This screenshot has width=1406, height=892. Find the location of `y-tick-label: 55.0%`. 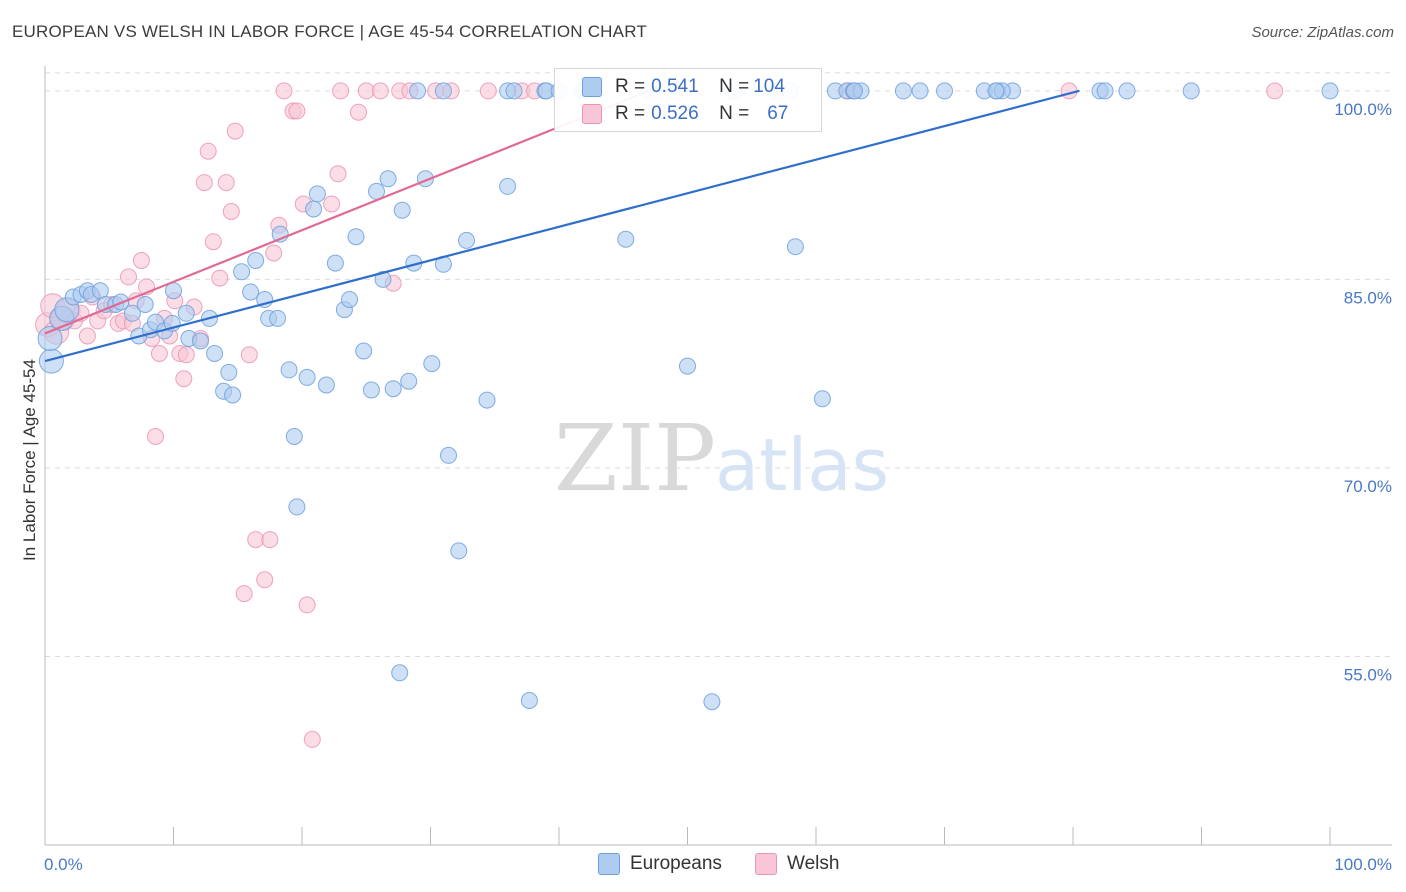

y-tick-label: 55.0% is located at coordinates (1368, 674).